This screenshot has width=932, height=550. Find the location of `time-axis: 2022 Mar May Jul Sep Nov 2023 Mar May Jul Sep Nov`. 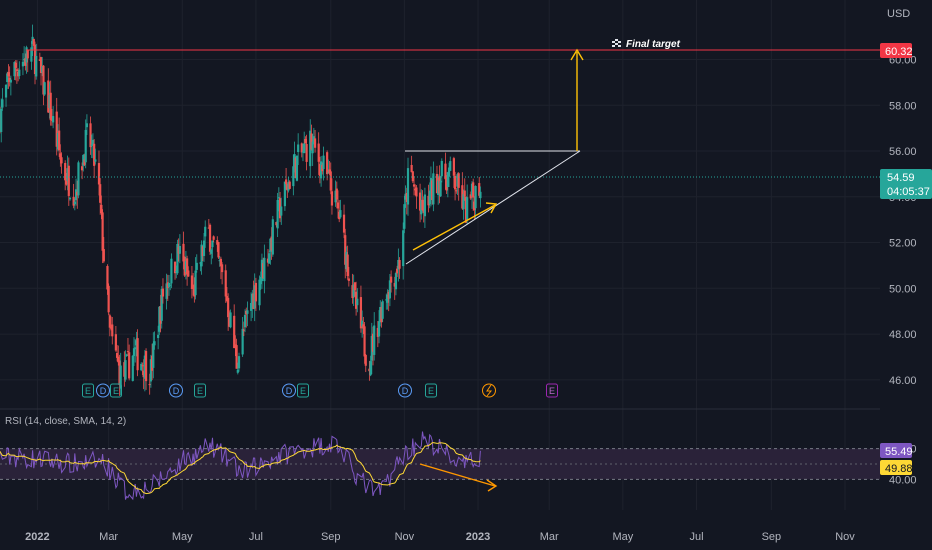

time-axis: 2022 Mar May Jul Sep Nov 2023 Mar May Jul Sep Nov is located at coordinates (466, 536).